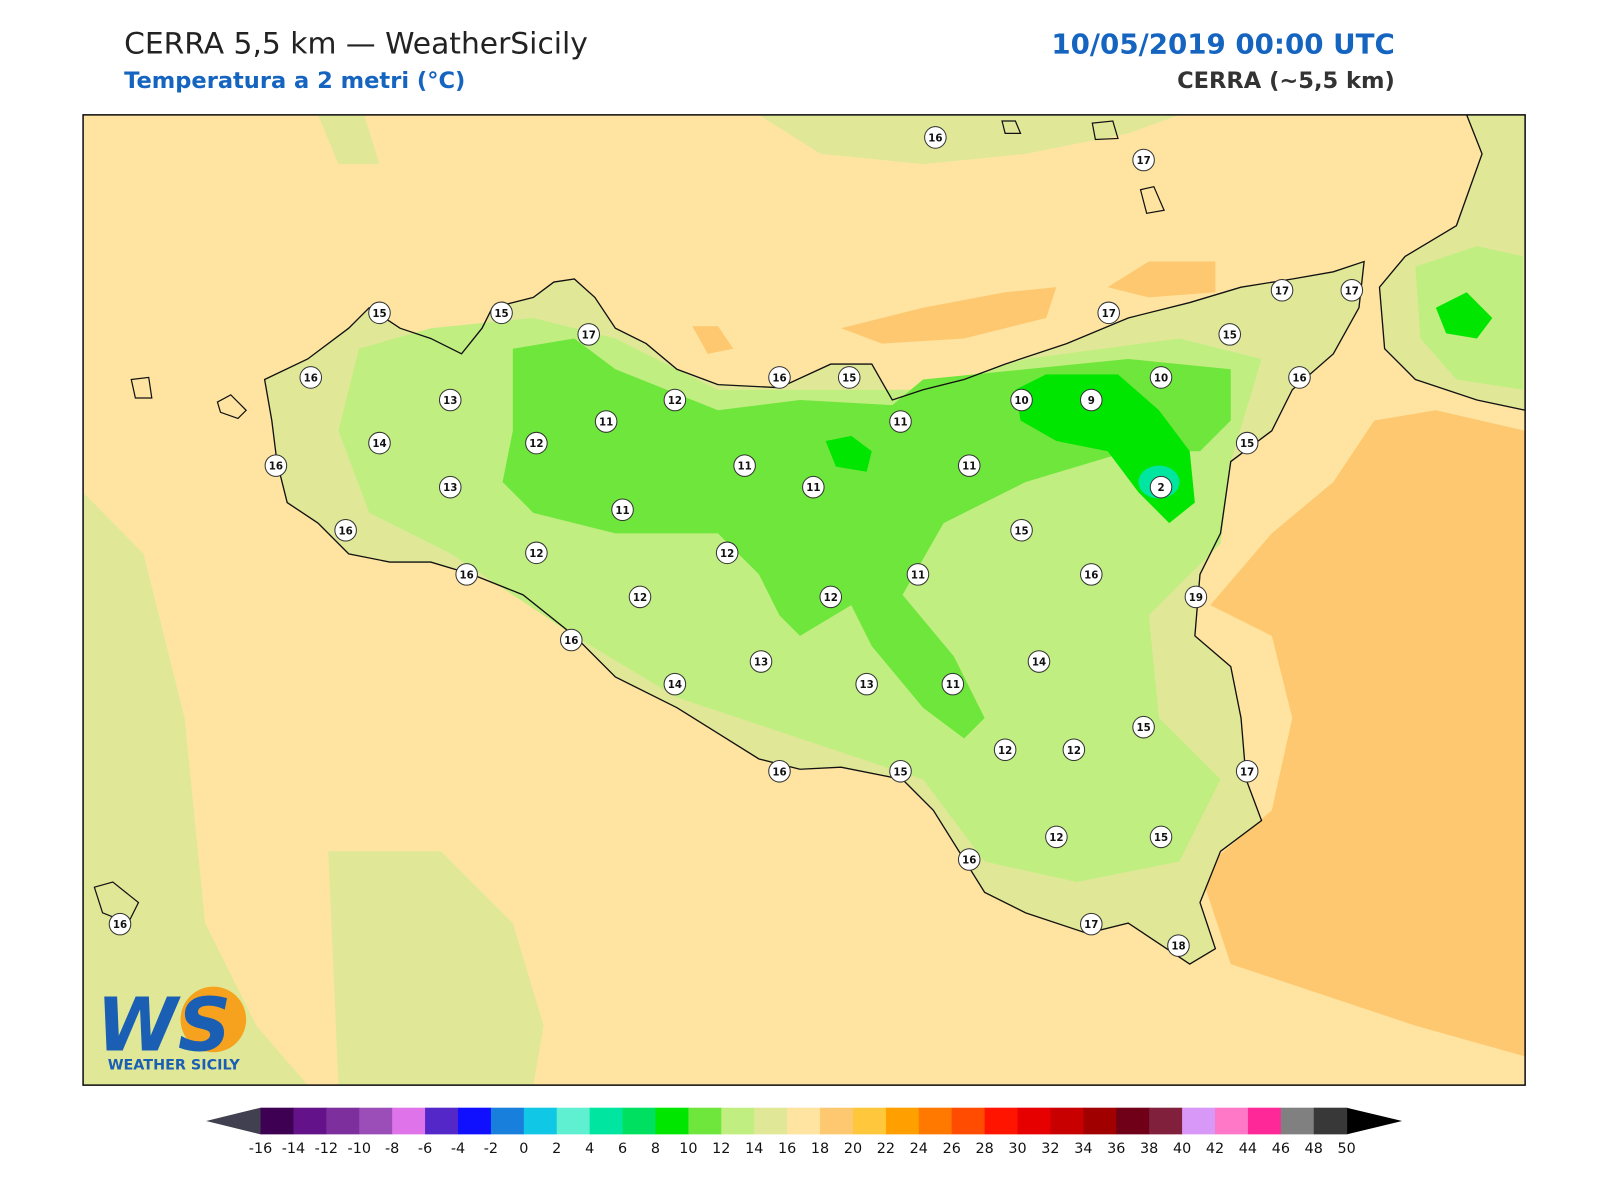 This screenshot has height=1200, width=1600. I want to click on station: 10, so click(1161, 377).